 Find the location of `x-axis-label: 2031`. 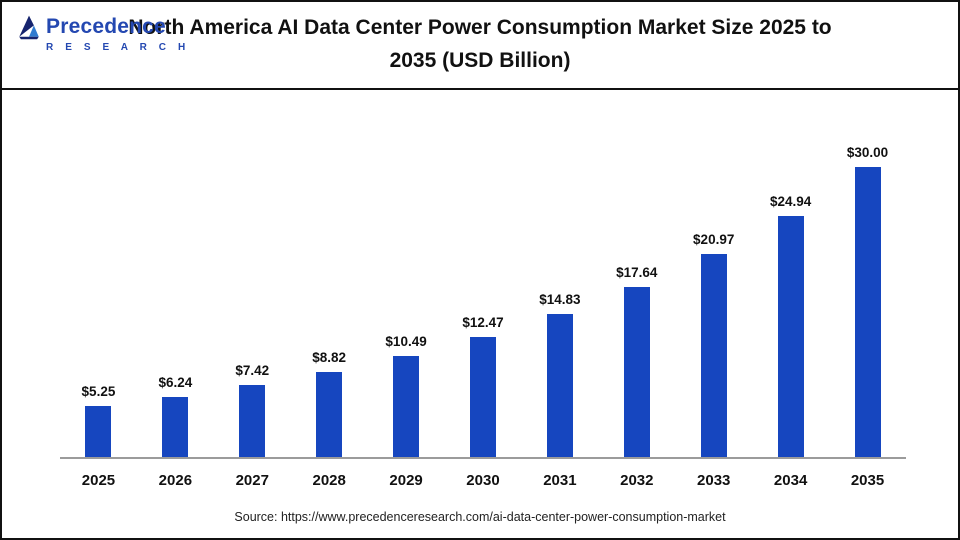

x-axis-label: 2031 is located at coordinates (560, 480).